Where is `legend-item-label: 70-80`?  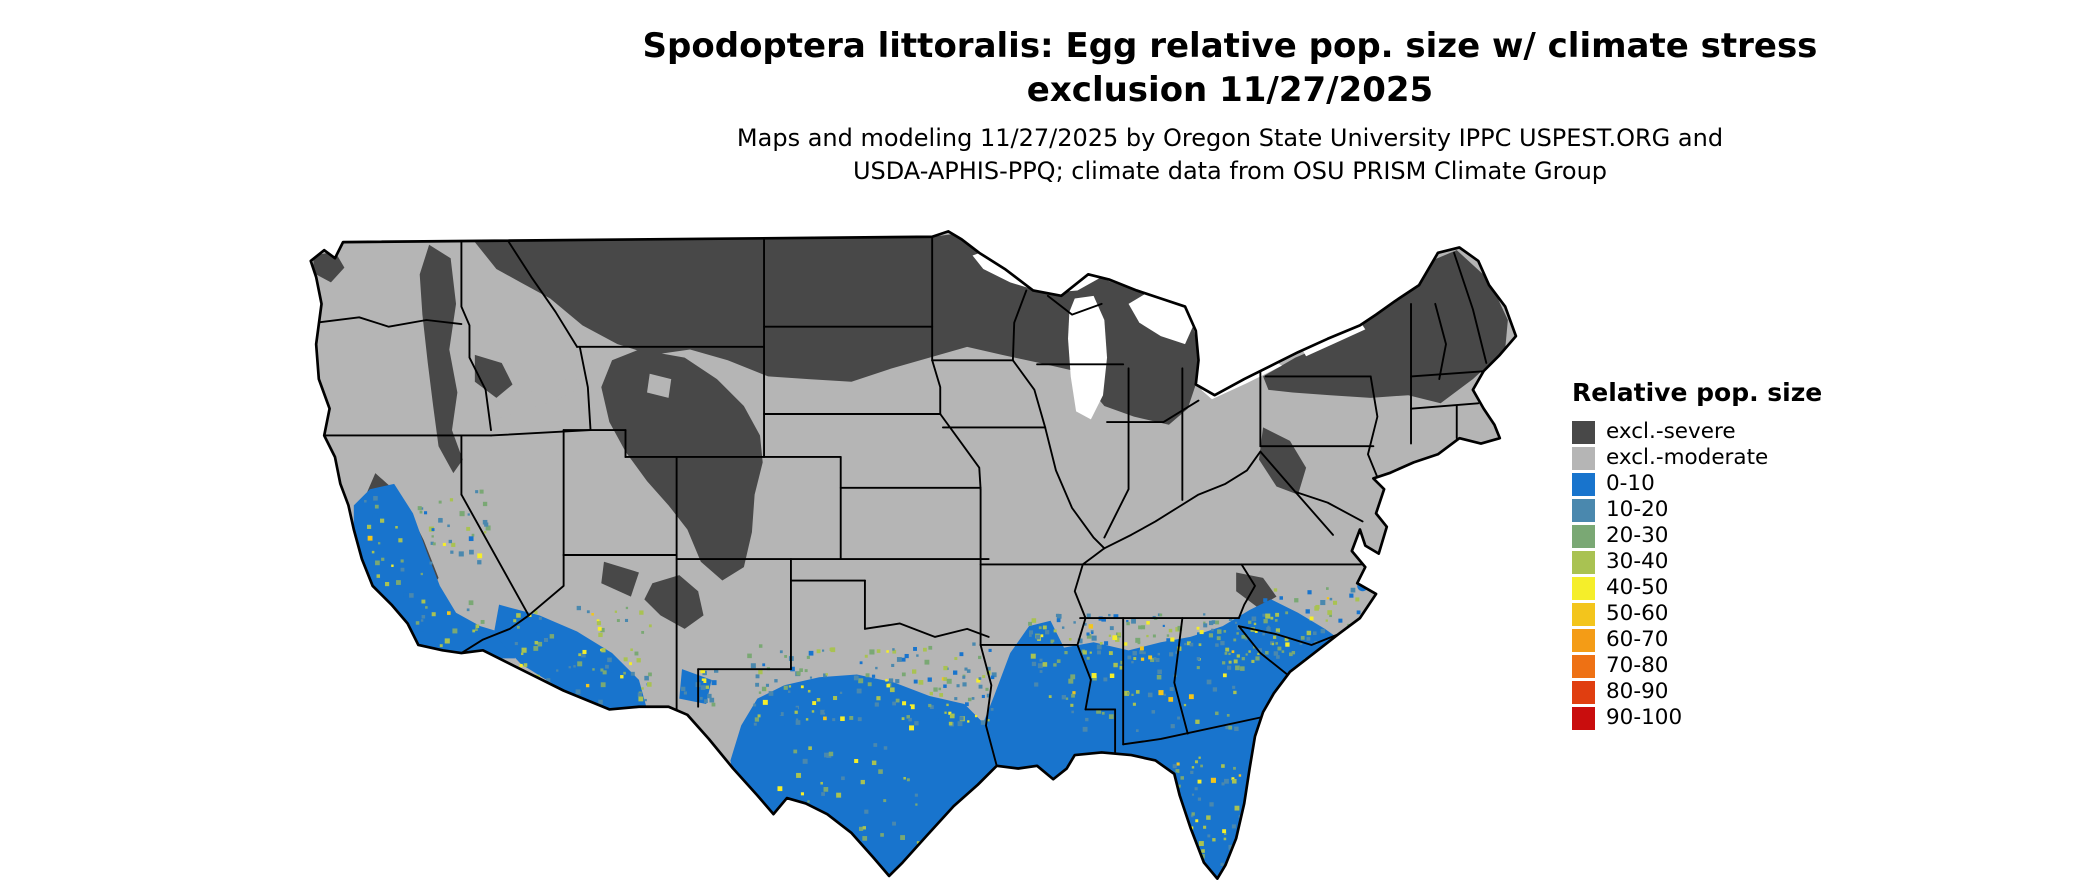
legend-item-label: 70-80 is located at coordinates (1637, 665).